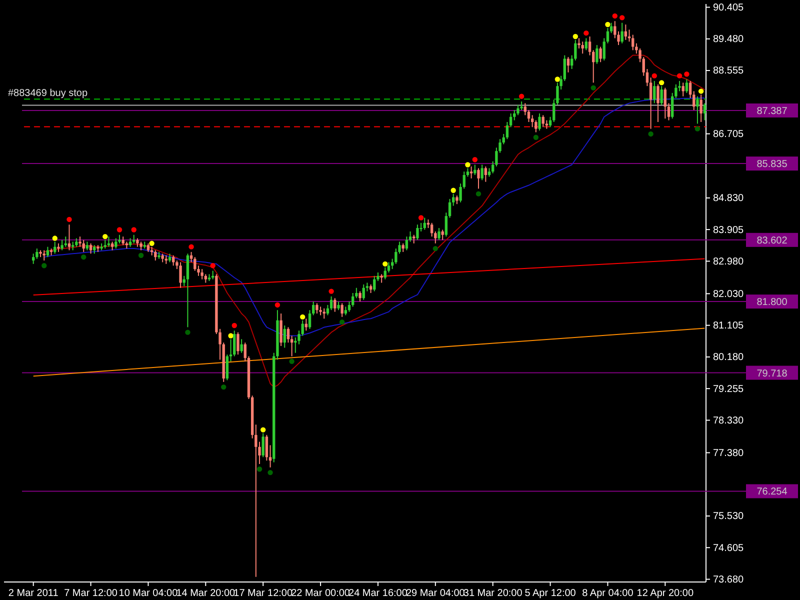 This screenshot has width=800, height=600. I want to click on x-tick-label: 2 Mar 2011, so click(33, 594).